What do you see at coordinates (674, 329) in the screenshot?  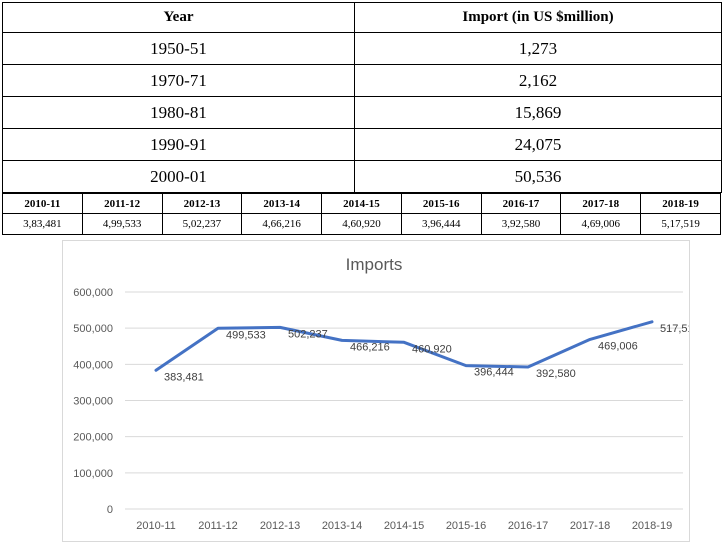 I see `data-label: 517,519` at bounding box center [674, 329].